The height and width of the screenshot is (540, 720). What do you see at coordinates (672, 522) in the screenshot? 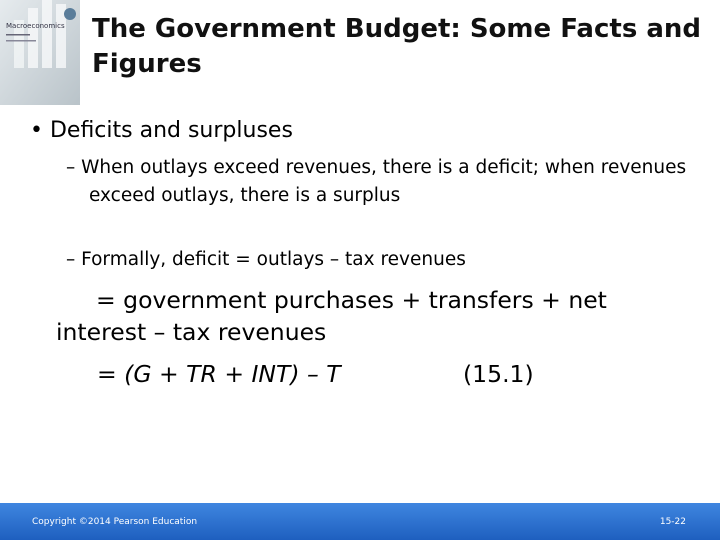
I see `page-number: 15-22` at bounding box center [672, 522].